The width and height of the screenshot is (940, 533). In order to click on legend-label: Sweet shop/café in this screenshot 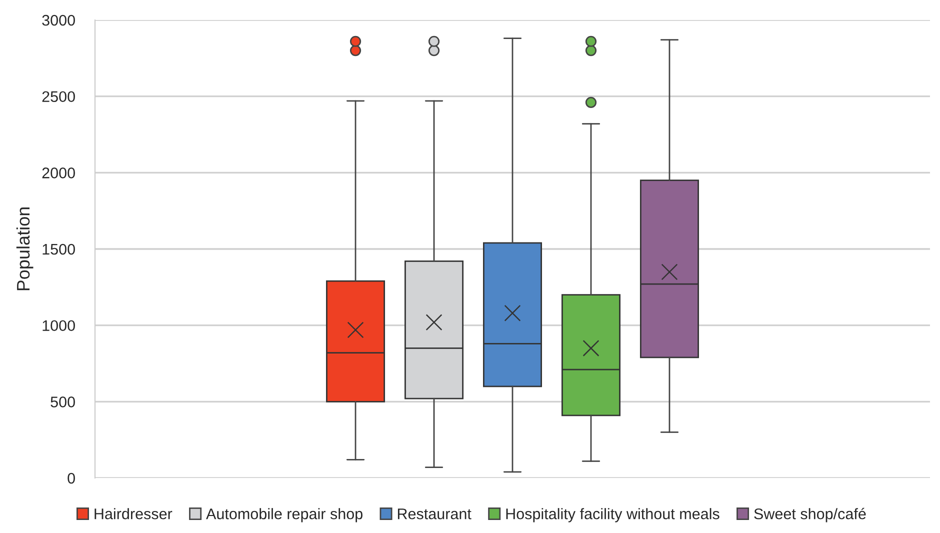, I will do `click(810, 515)`.